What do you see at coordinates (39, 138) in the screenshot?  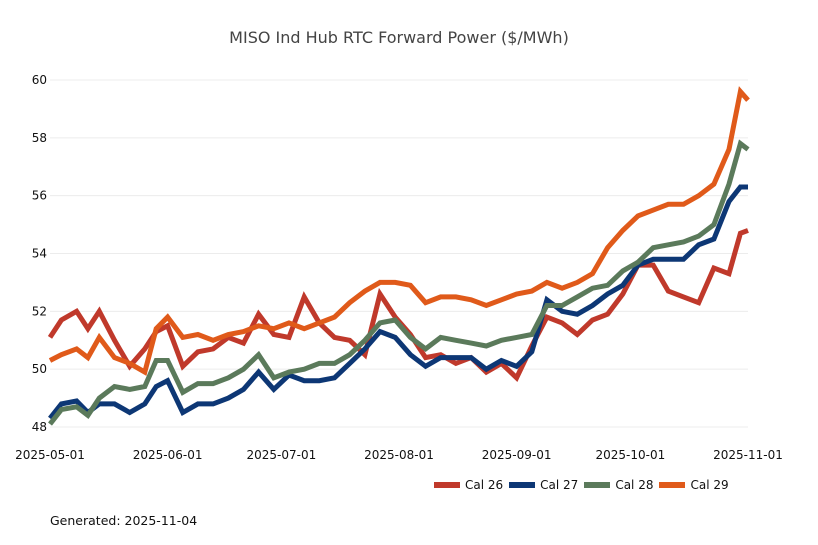 I see `y-tick-label: 58` at bounding box center [39, 138].